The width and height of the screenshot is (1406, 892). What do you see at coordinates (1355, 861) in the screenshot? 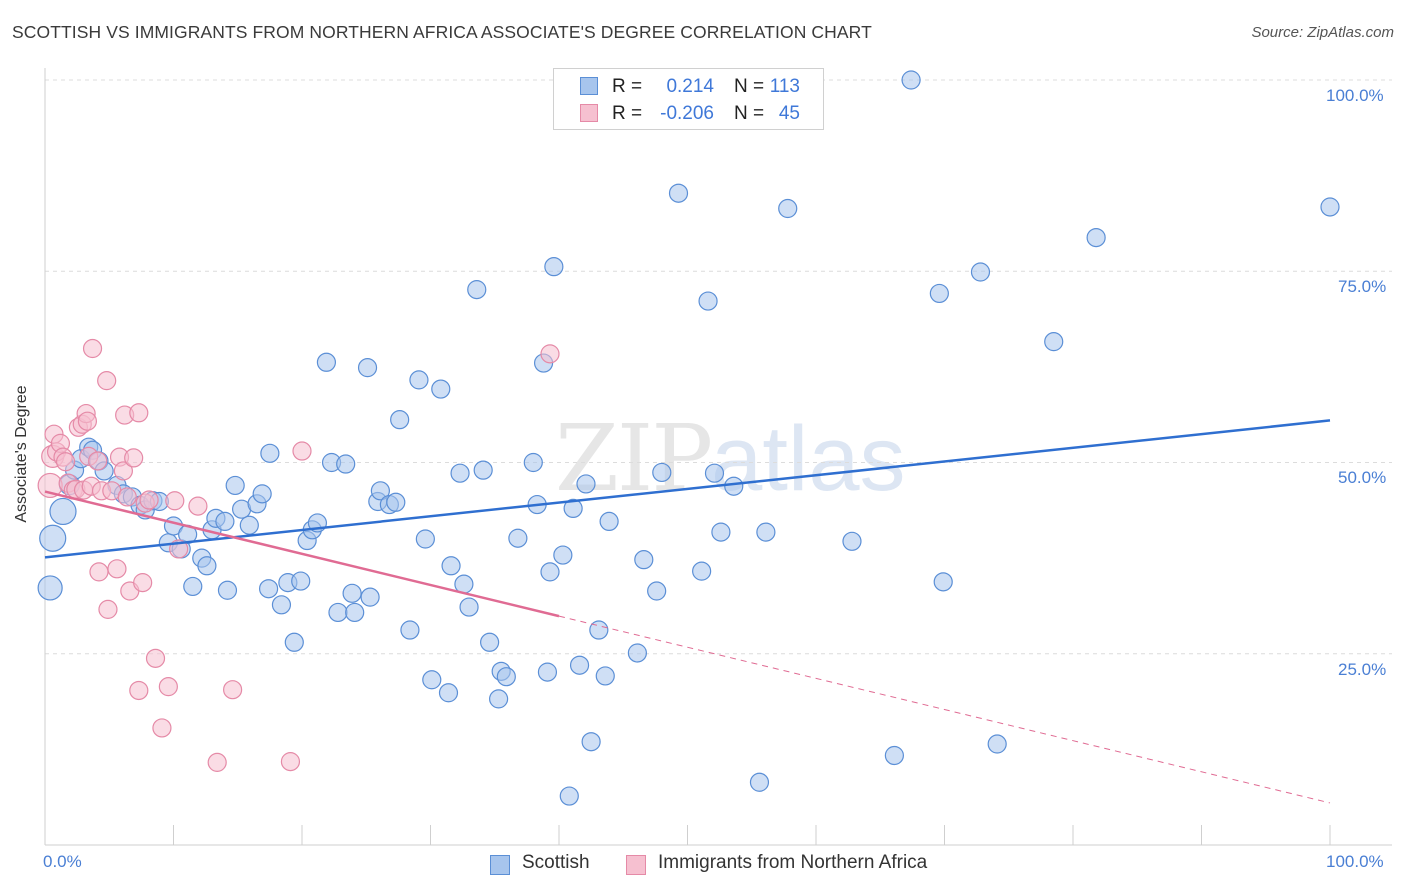
I see `x-tick-label-max: 100.0%` at bounding box center [1355, 861].